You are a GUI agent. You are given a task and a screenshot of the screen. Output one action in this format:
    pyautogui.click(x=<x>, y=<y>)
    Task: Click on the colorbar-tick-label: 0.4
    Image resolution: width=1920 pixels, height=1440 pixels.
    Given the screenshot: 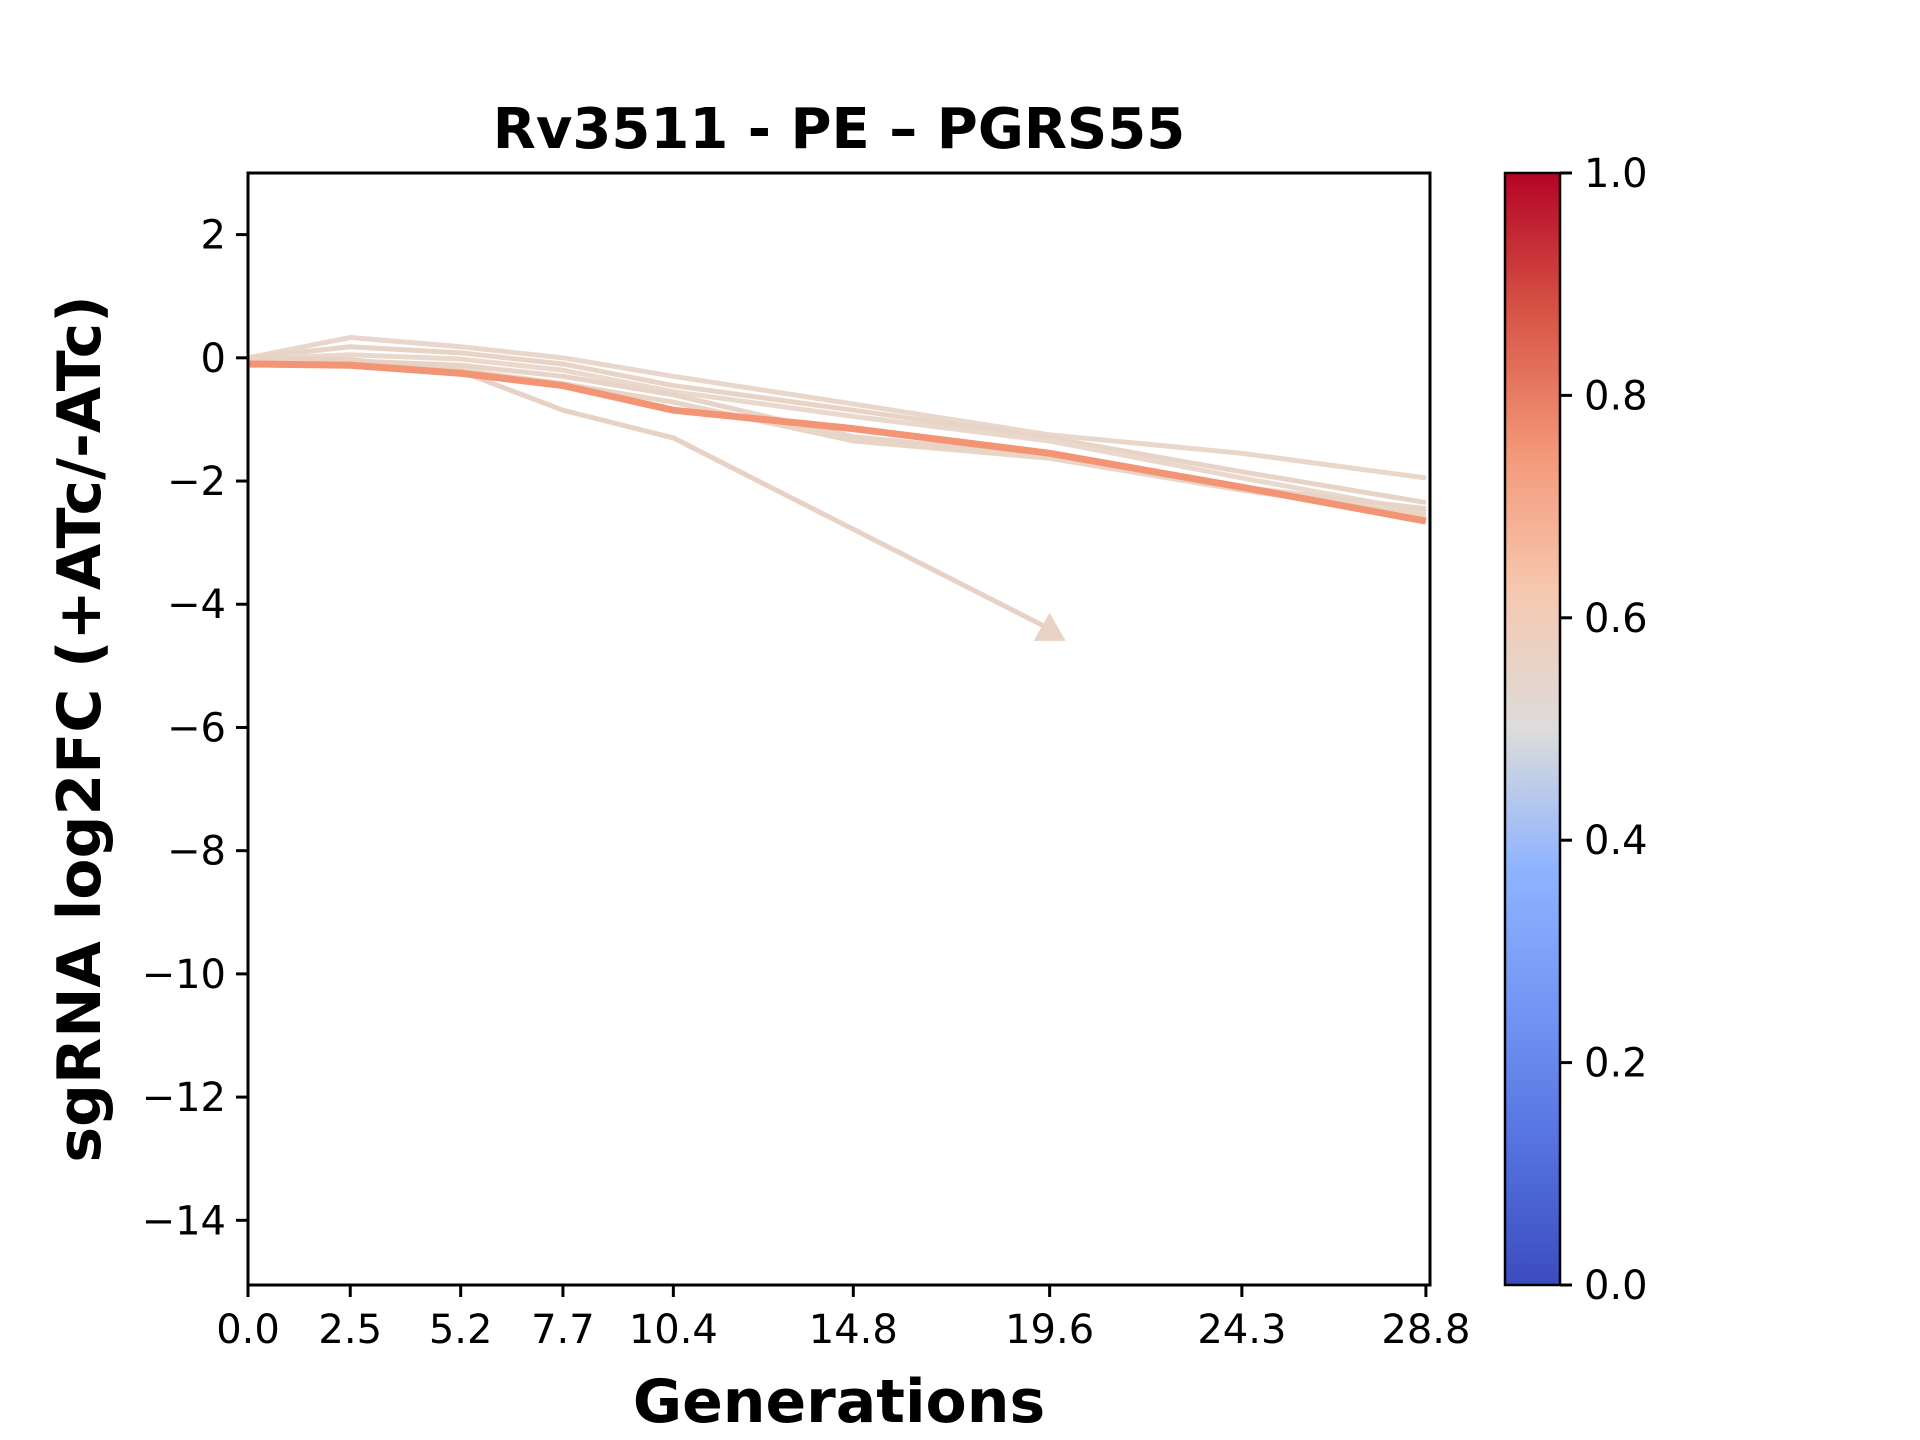 What is the action you would take?
    pyautogui.click(x=1616, y=841)
    